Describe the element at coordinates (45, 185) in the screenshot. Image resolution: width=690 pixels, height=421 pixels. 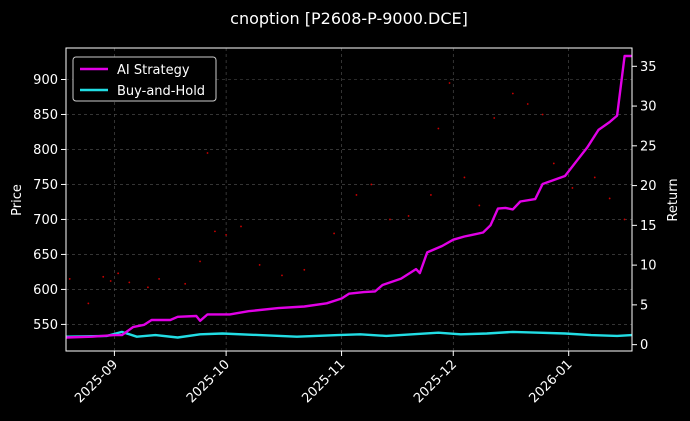
I see `y-left-tick-label: 750` at that location.